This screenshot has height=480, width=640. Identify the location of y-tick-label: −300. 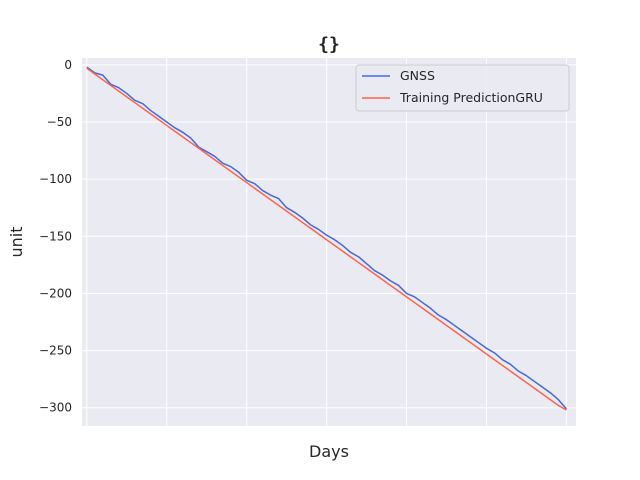
(55, 408).